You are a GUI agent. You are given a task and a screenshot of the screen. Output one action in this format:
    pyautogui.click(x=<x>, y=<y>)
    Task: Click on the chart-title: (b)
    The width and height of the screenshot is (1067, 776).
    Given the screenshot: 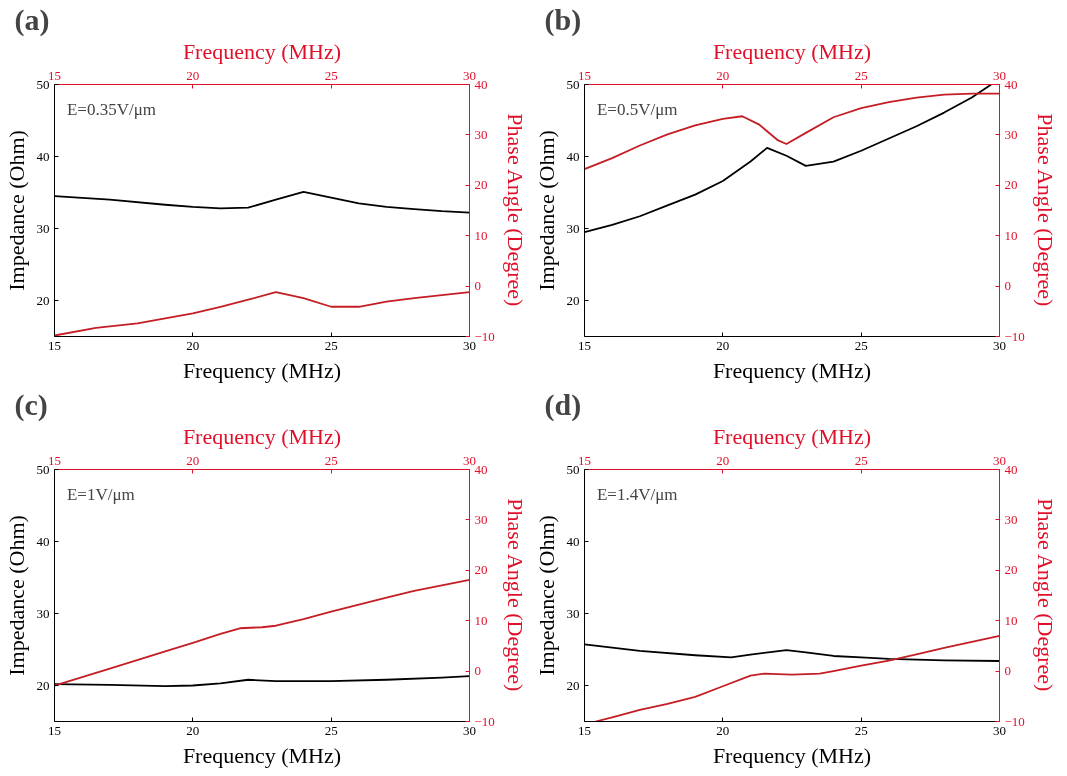 What is the action you would take?
    pyautogui.click(x=563, y=19)
    